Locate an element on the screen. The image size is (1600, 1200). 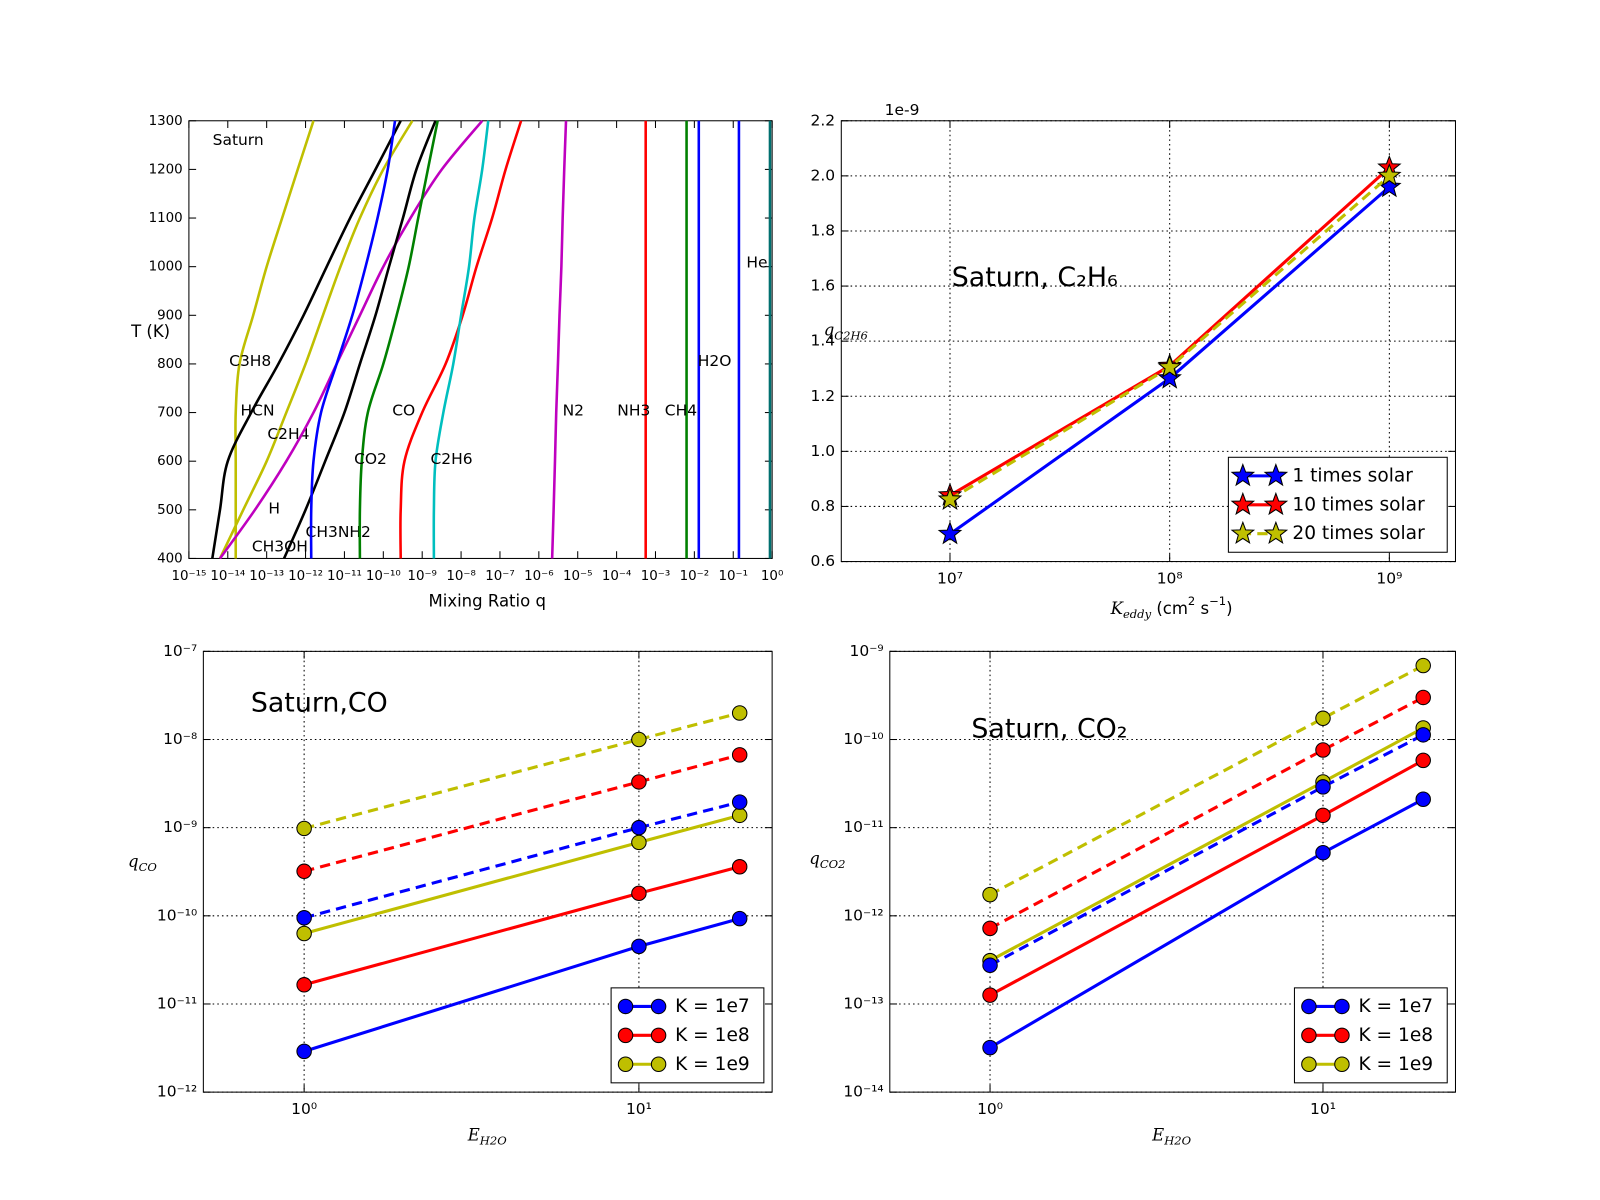
curve-label: NH3 is located at coordinates (633, 410).